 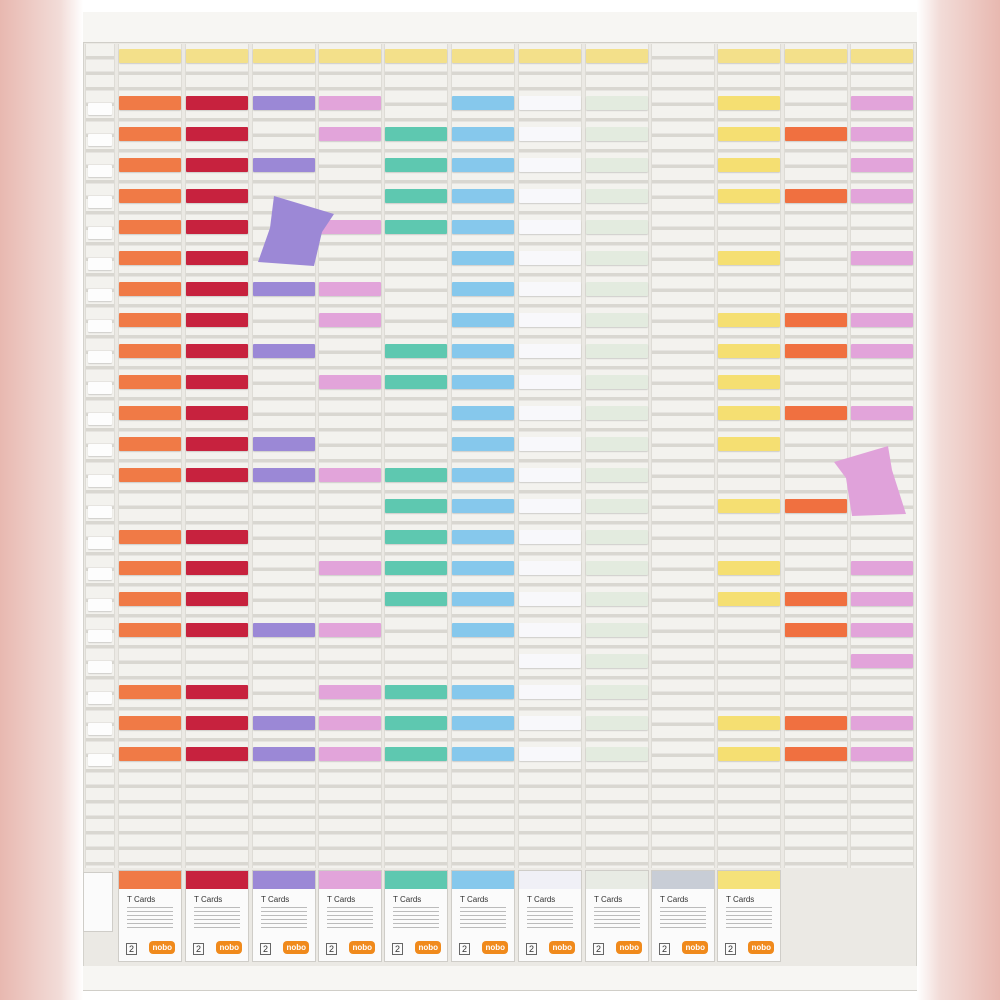 I want to click on box-number: 2, so click(x=199, y=949).